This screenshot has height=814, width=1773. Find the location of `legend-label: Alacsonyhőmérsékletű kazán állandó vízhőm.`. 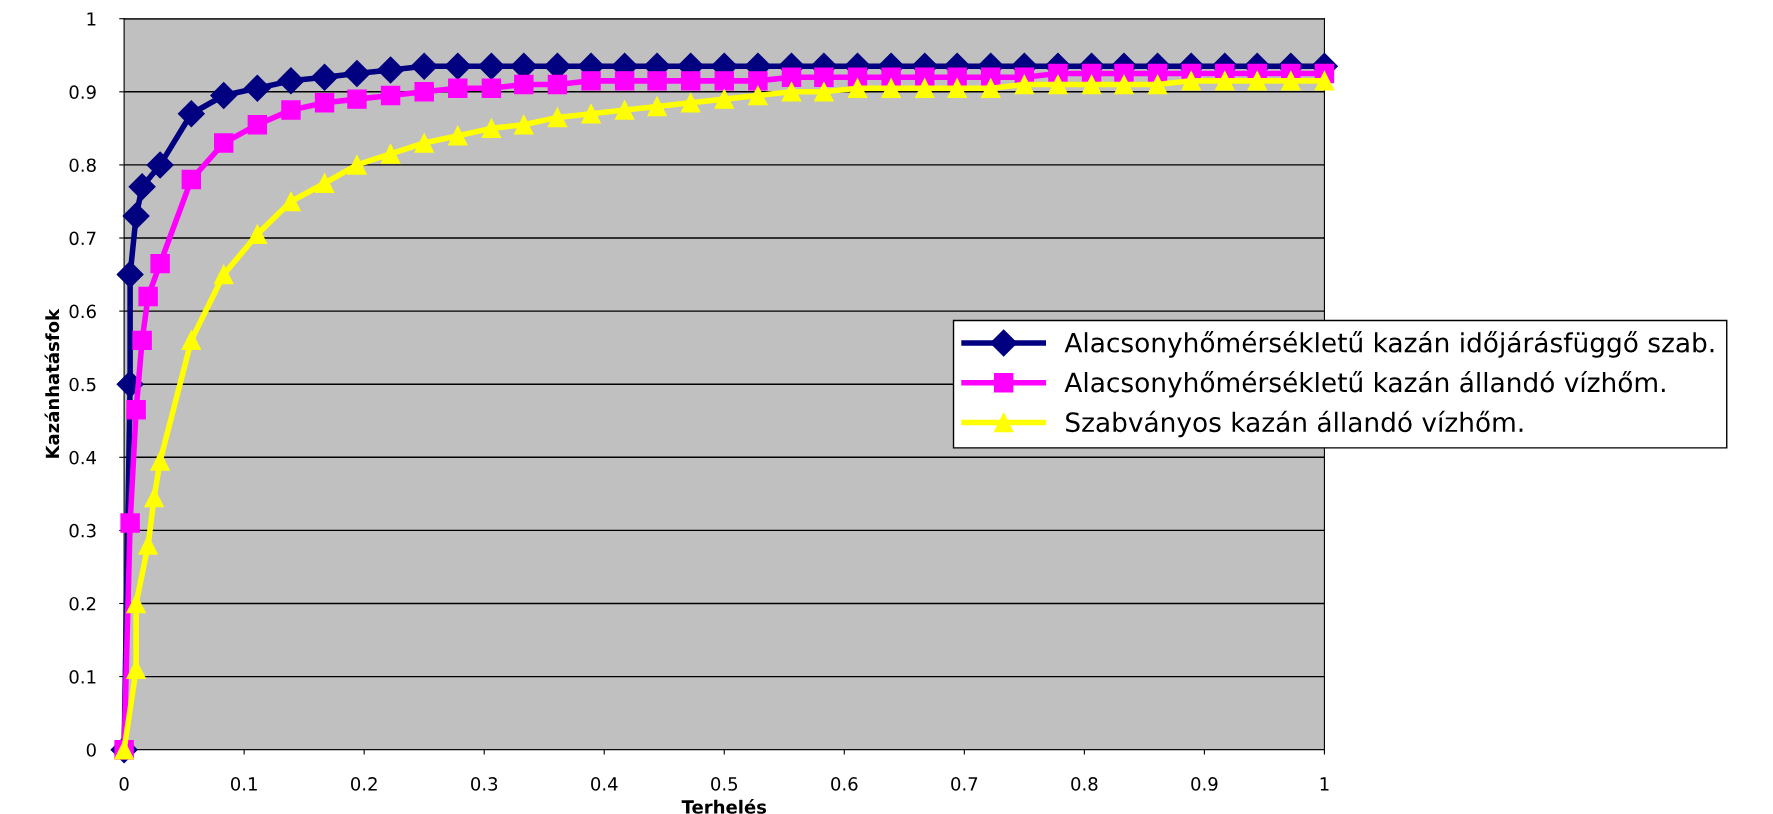

legend-label: Alacsonyhőmérsékletű kazán állandó vízhőm. is located at coordinates (1364, 384).